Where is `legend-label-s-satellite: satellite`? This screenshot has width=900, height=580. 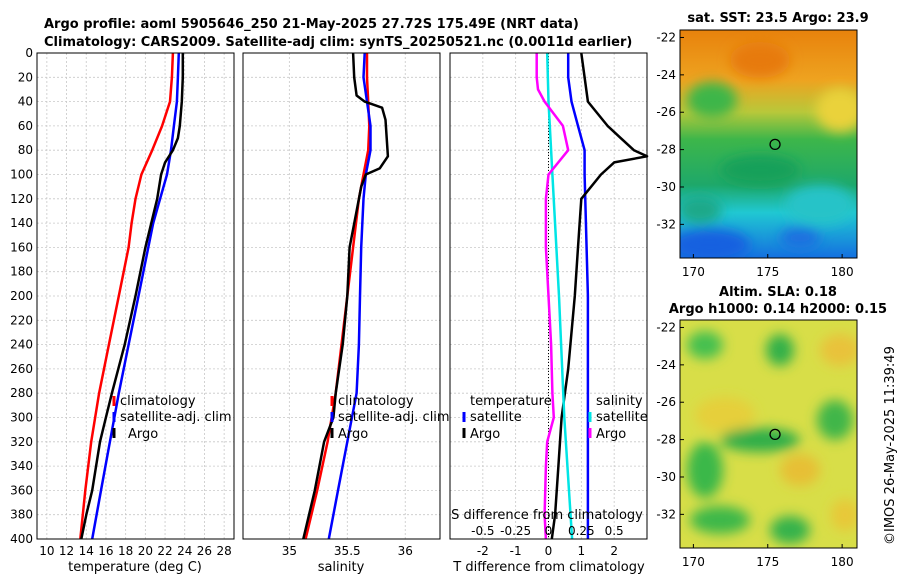
legend-label-s-satellite: satellite is located at coordinates (622, 417).